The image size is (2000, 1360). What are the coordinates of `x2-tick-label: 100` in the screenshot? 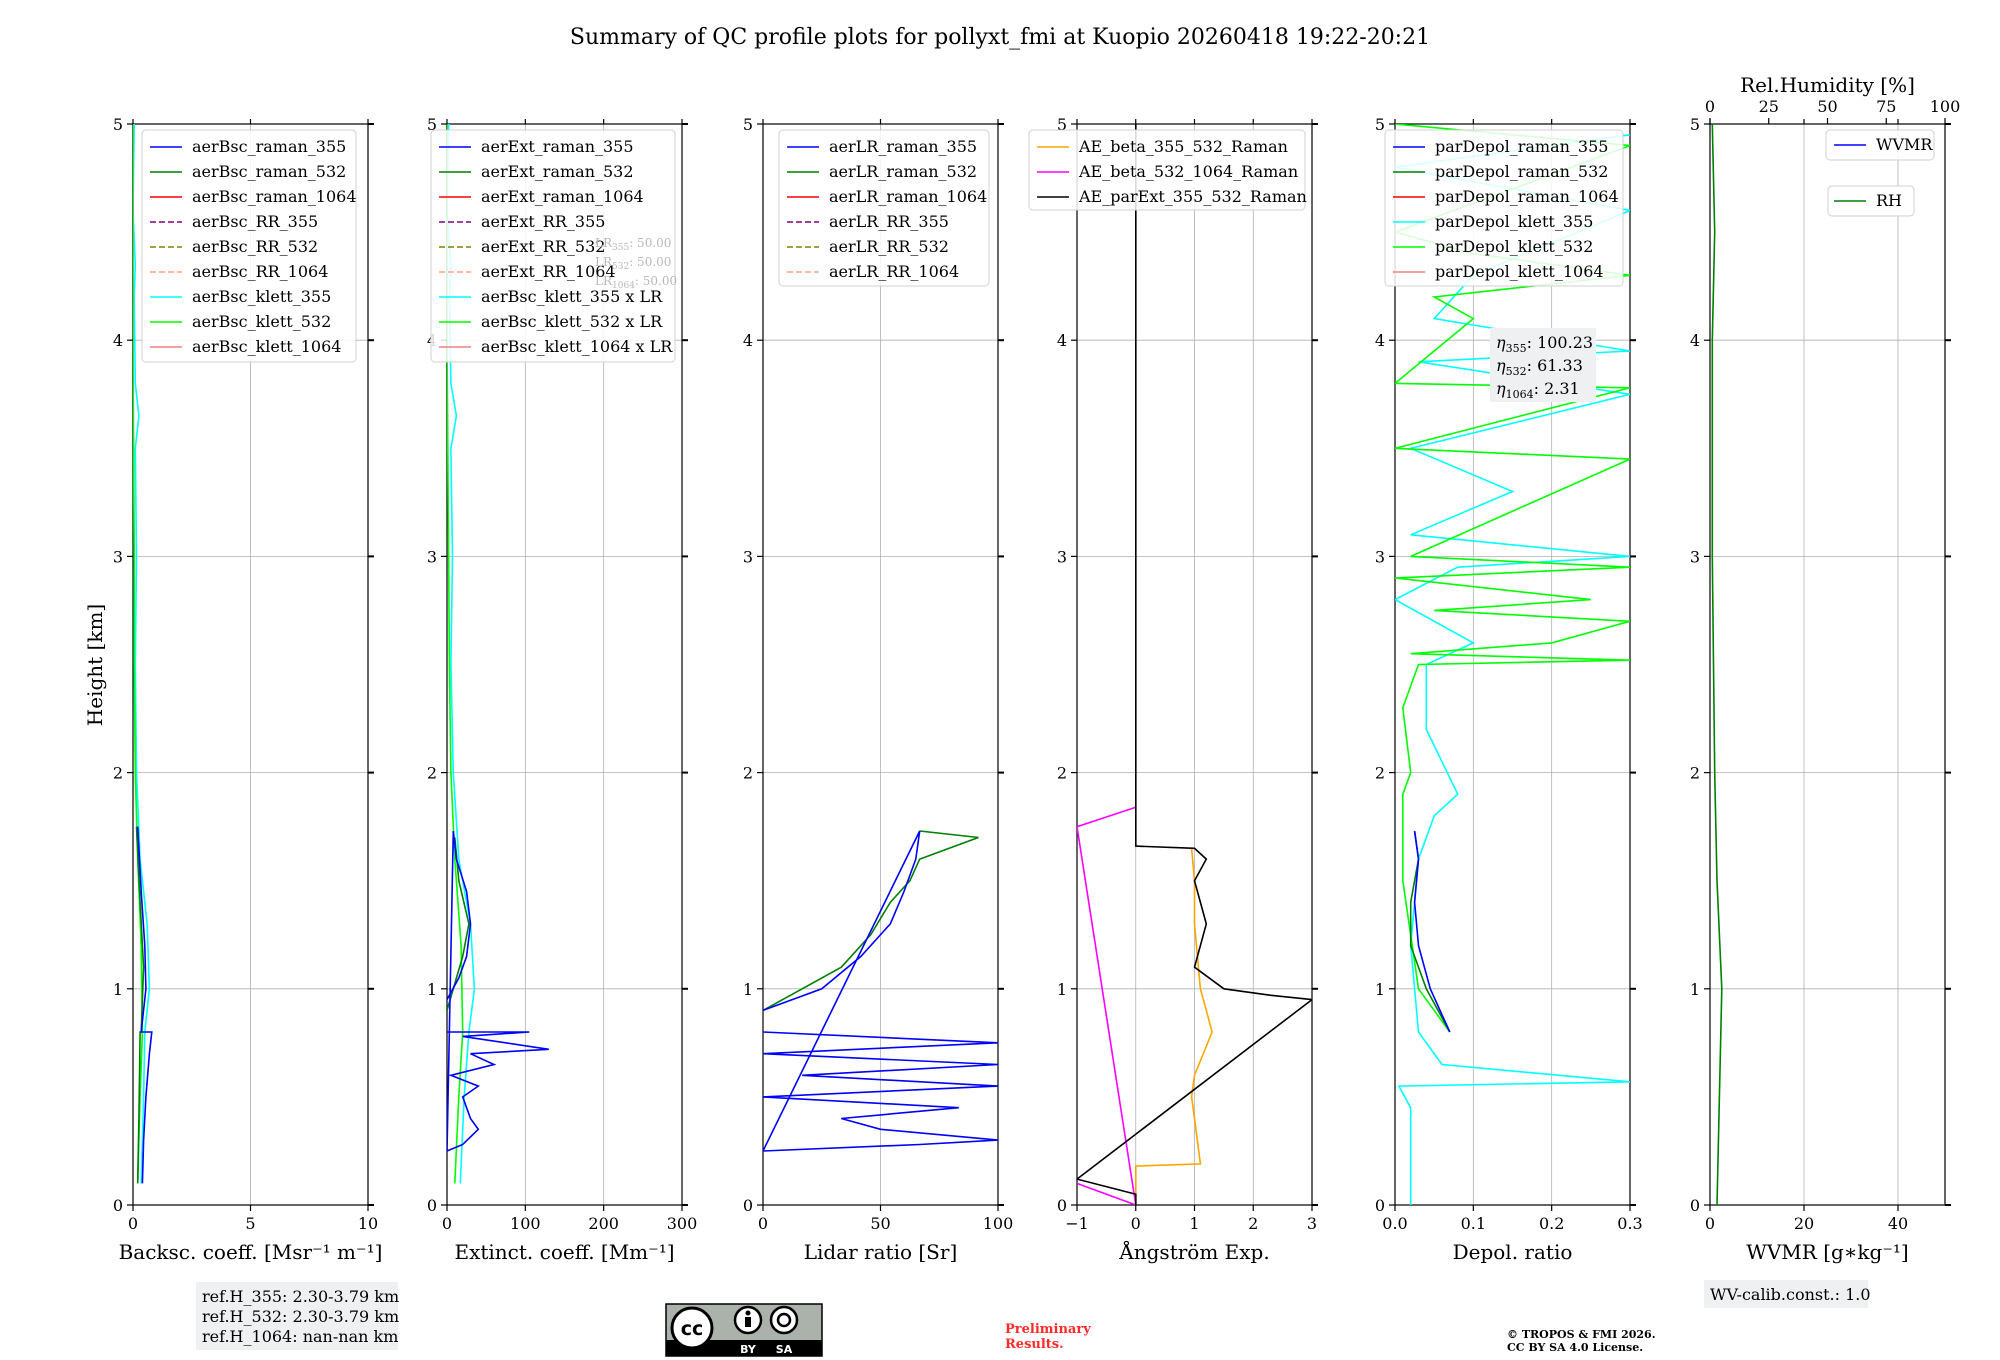 It's located at (1945, 106).